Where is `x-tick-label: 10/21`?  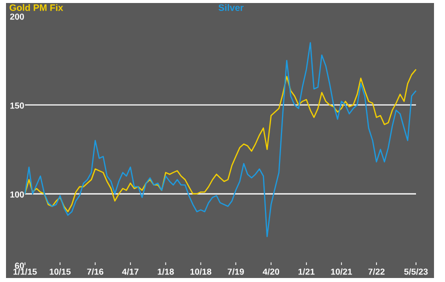 x-tick-label: 10/21 is located at coordinates (341, 271).